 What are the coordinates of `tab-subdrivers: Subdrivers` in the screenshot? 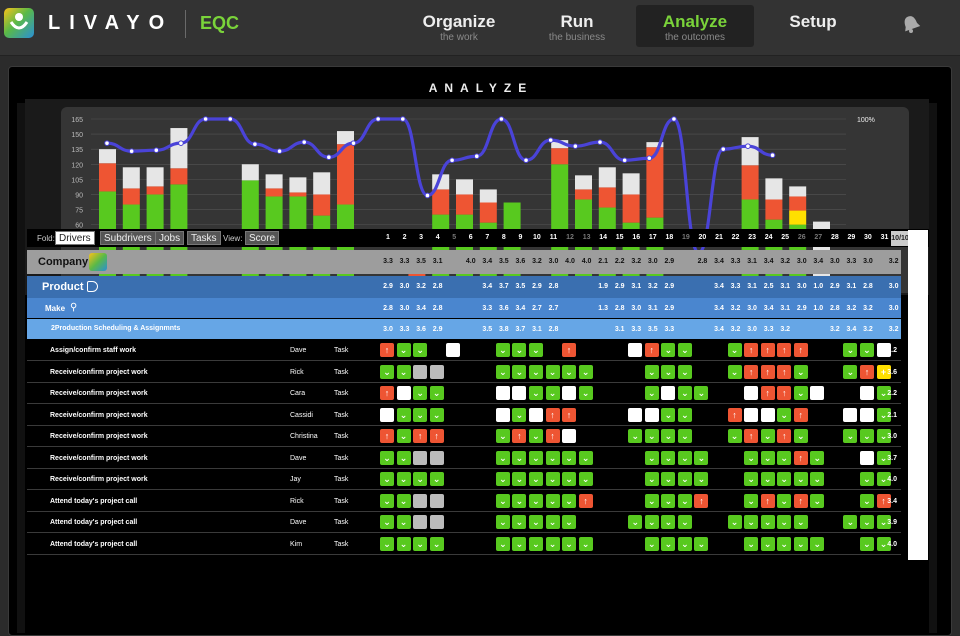 It's located at (128, 238).